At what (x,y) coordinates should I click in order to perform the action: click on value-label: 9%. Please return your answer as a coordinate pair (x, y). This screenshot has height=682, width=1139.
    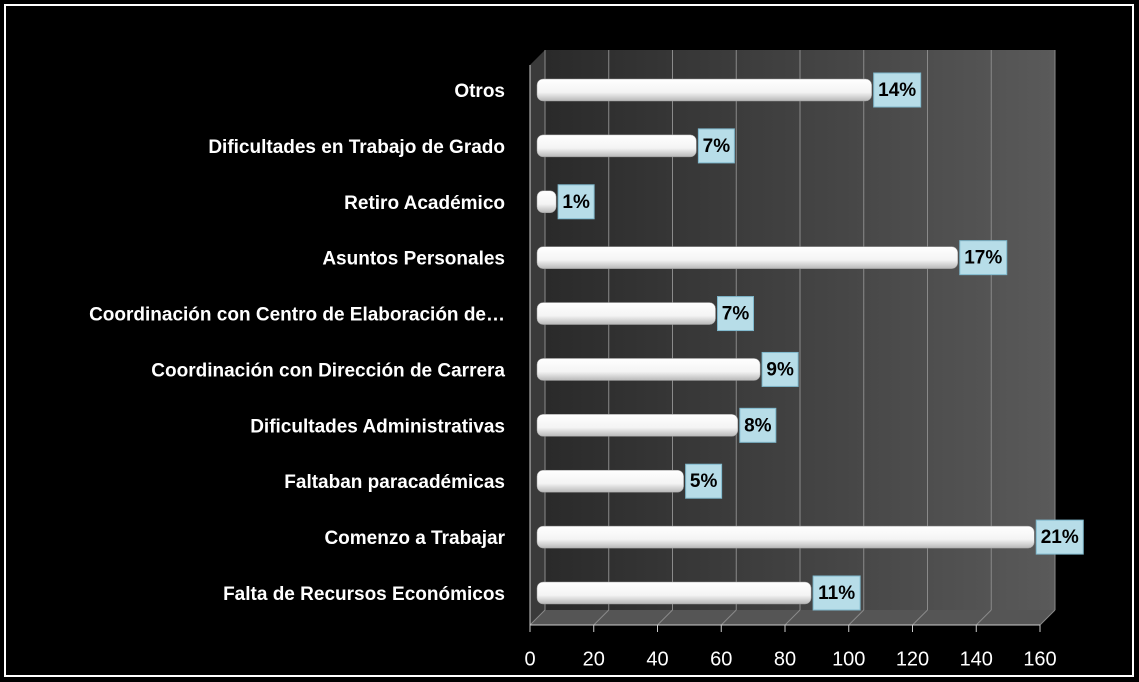
    Looking at the image, I should click on (780, 369).